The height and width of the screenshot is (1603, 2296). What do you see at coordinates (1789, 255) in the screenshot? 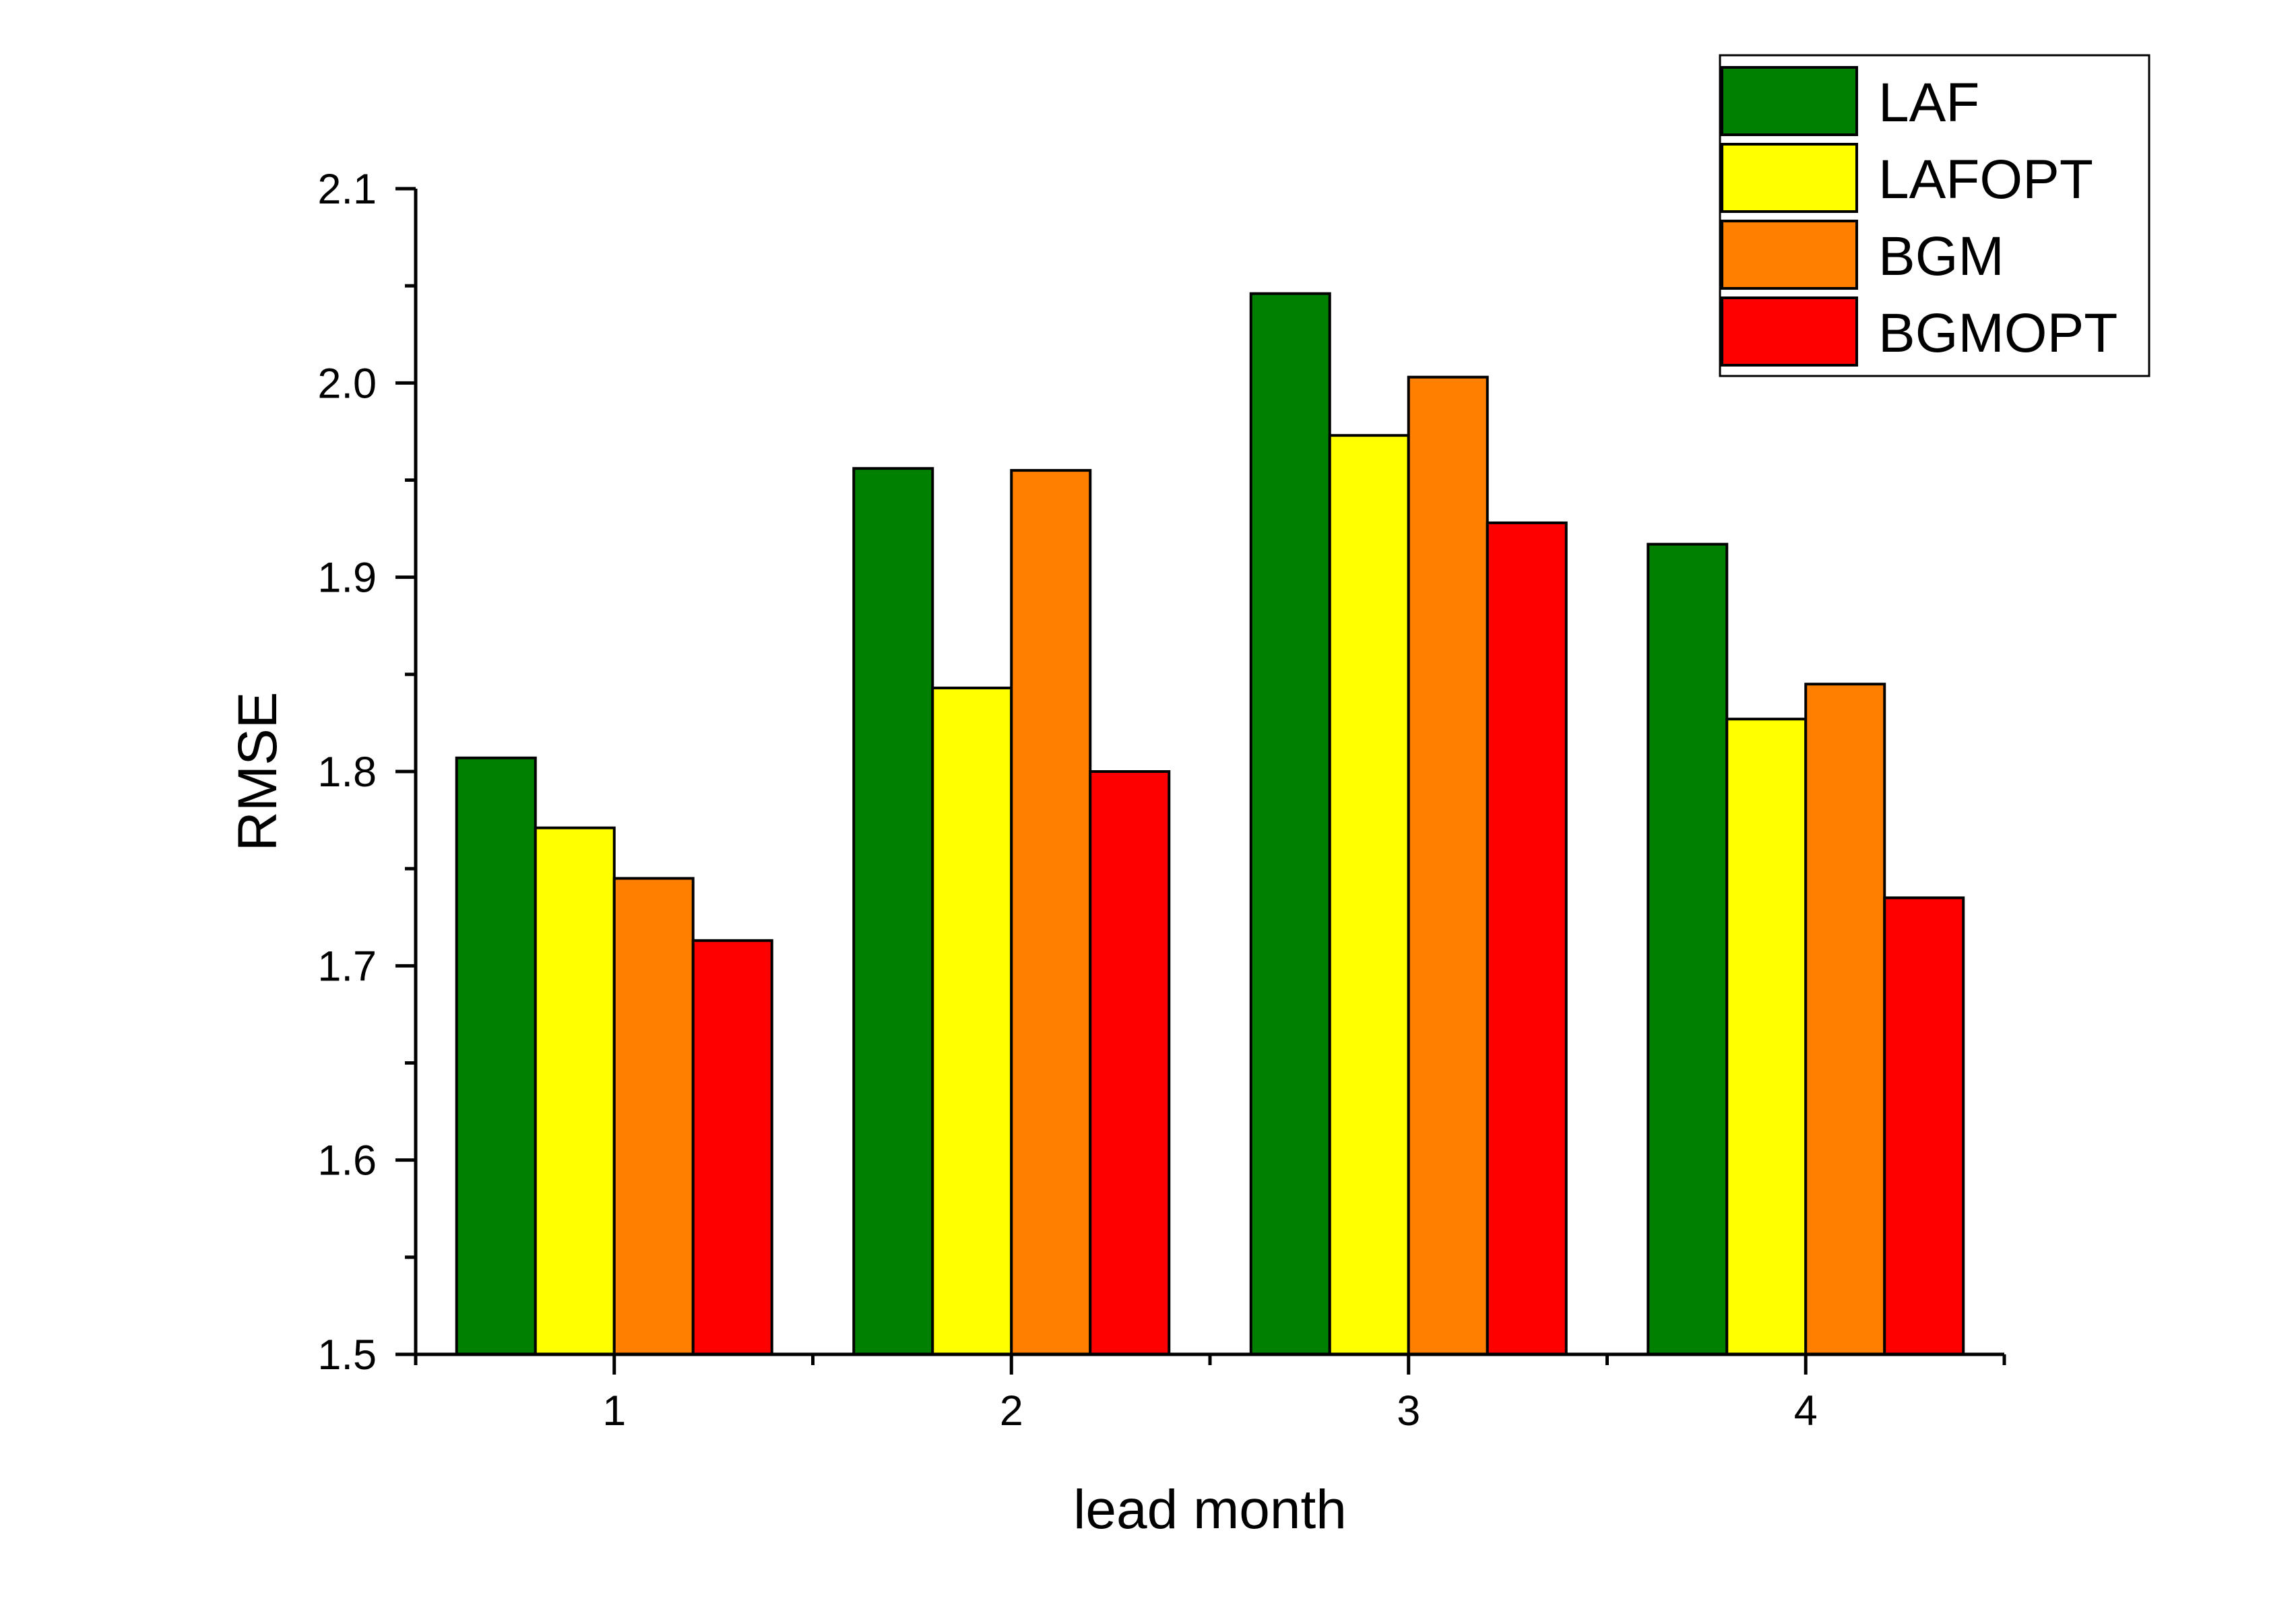
I see `legend-swatch-bgm` at bounding box center [1789, 255].